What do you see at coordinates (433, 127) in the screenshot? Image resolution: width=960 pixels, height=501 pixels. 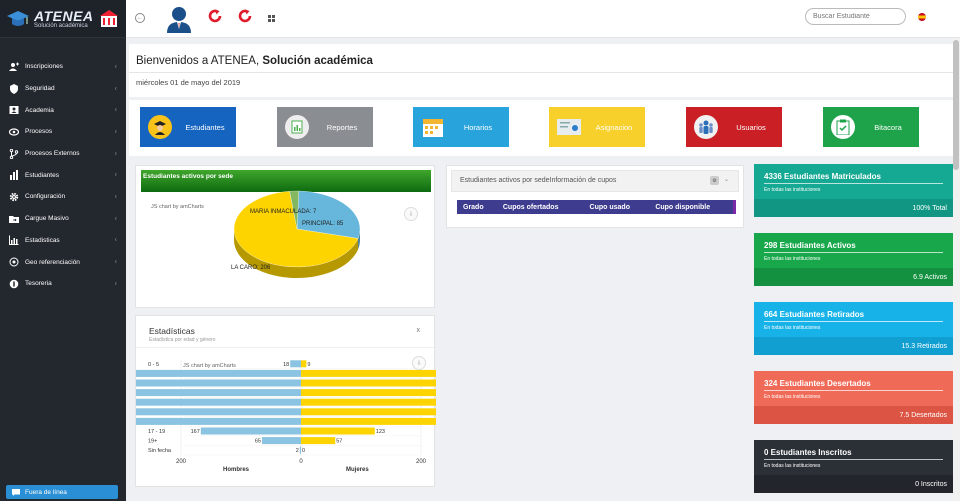 I see `calendar-icon` at bounding box center [433, 127].